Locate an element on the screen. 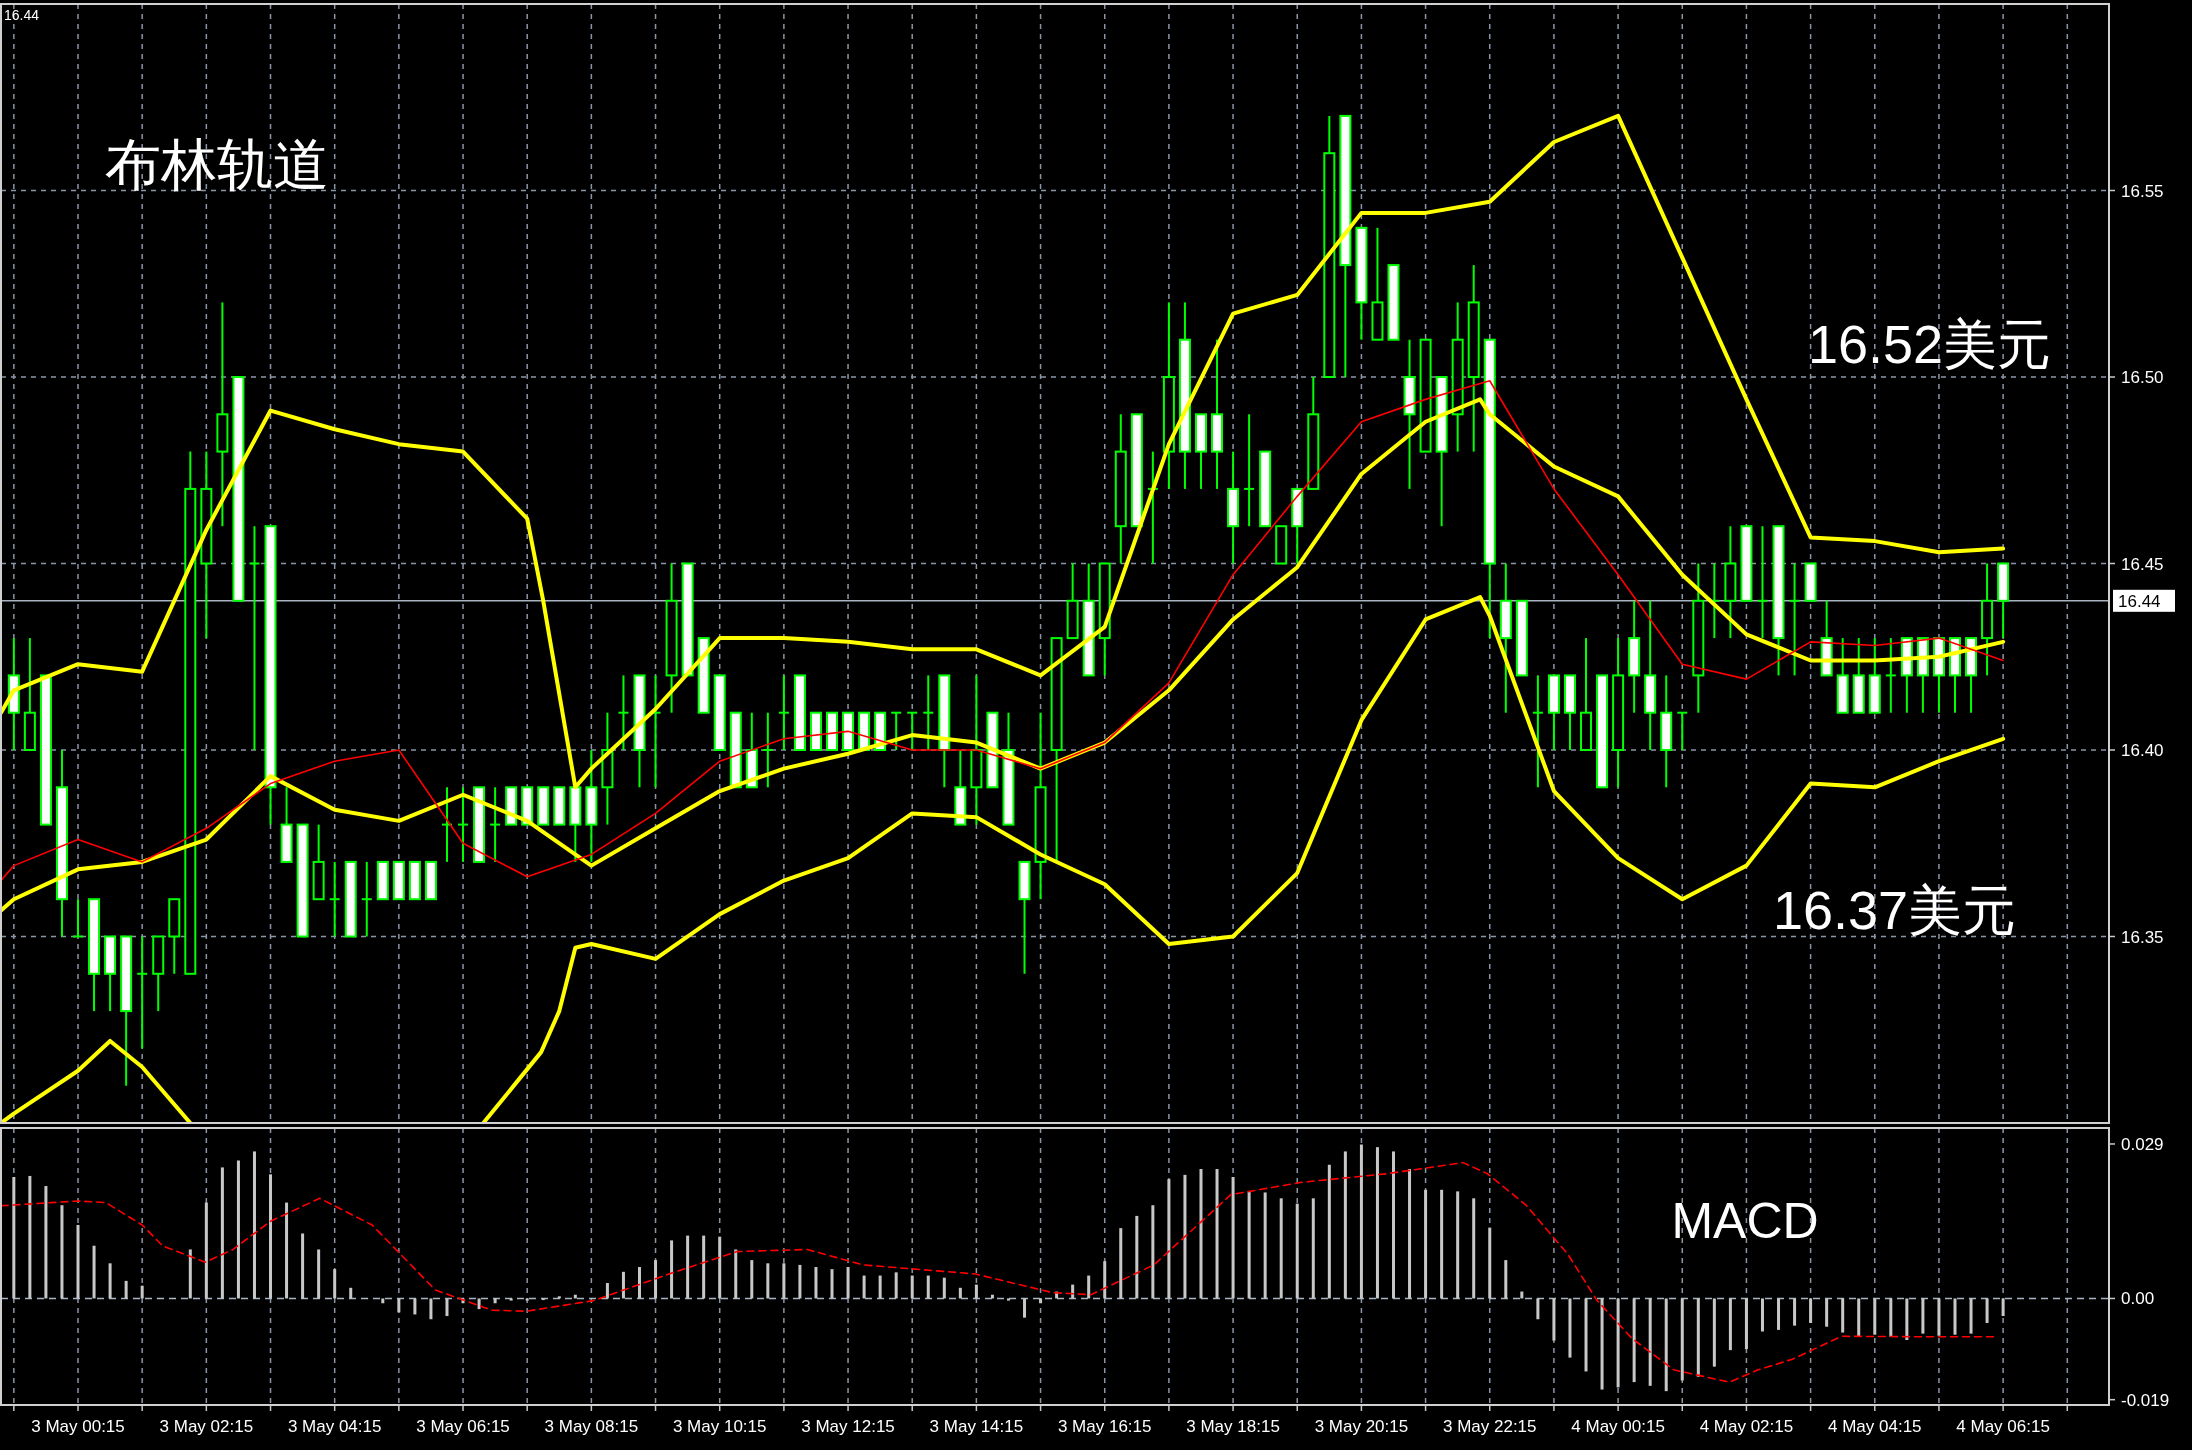 The width and height of the screenshot is (2192, 1450). annotation: 16.52美元 is located at coordinates (1930, 344).